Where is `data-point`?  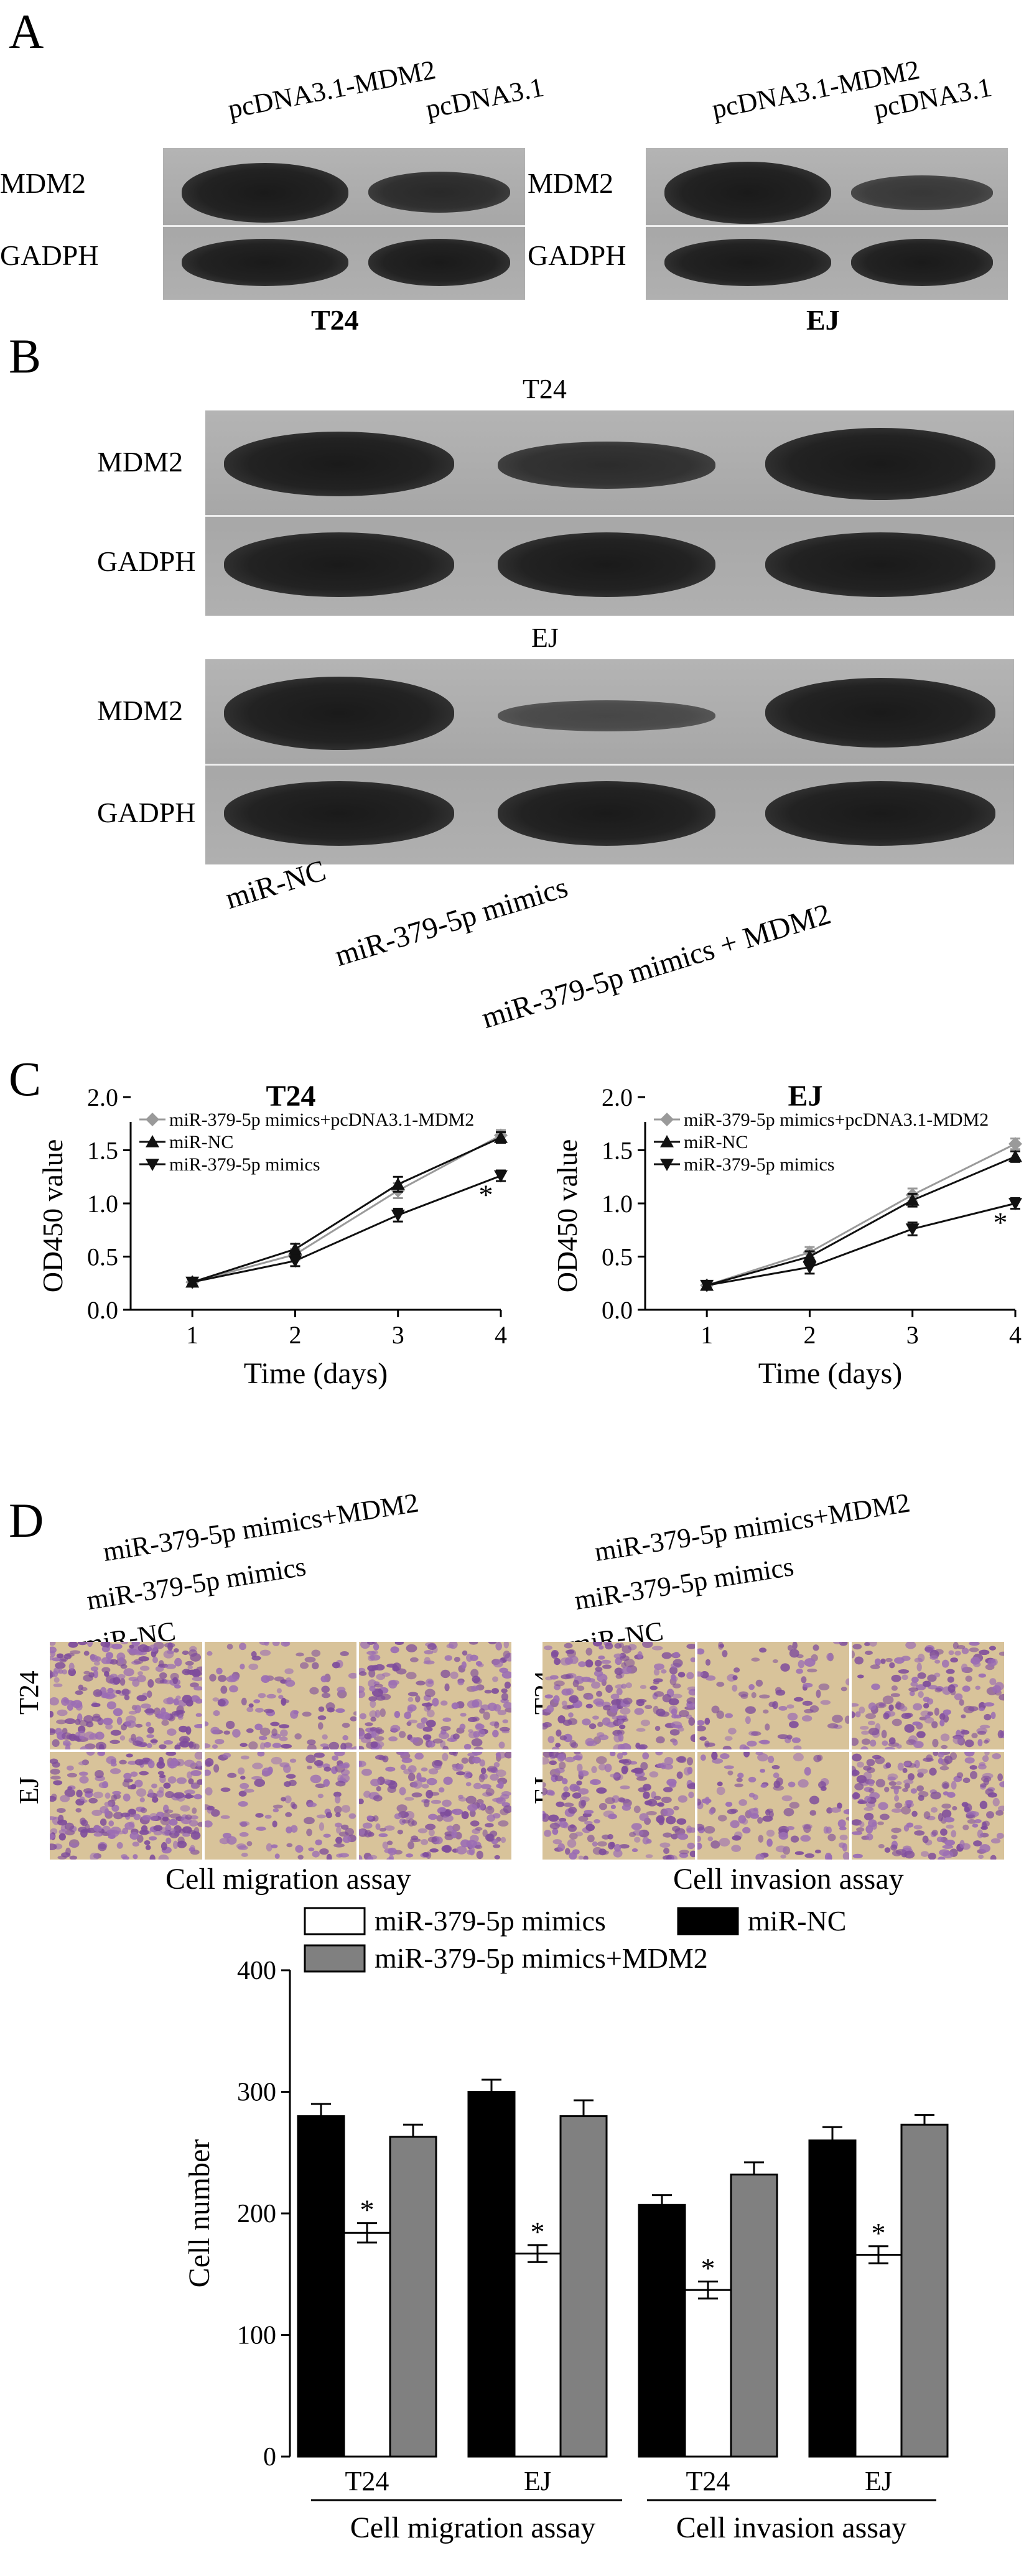
data-point is located at coordinates (1015, 1156).